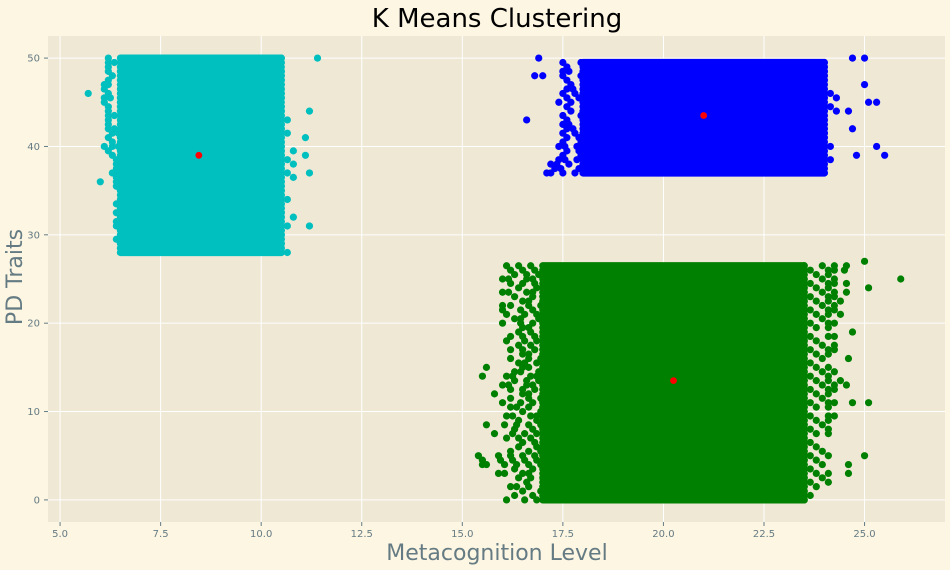  I want to click on x-tick-label: 25.0, so click(864, 534).